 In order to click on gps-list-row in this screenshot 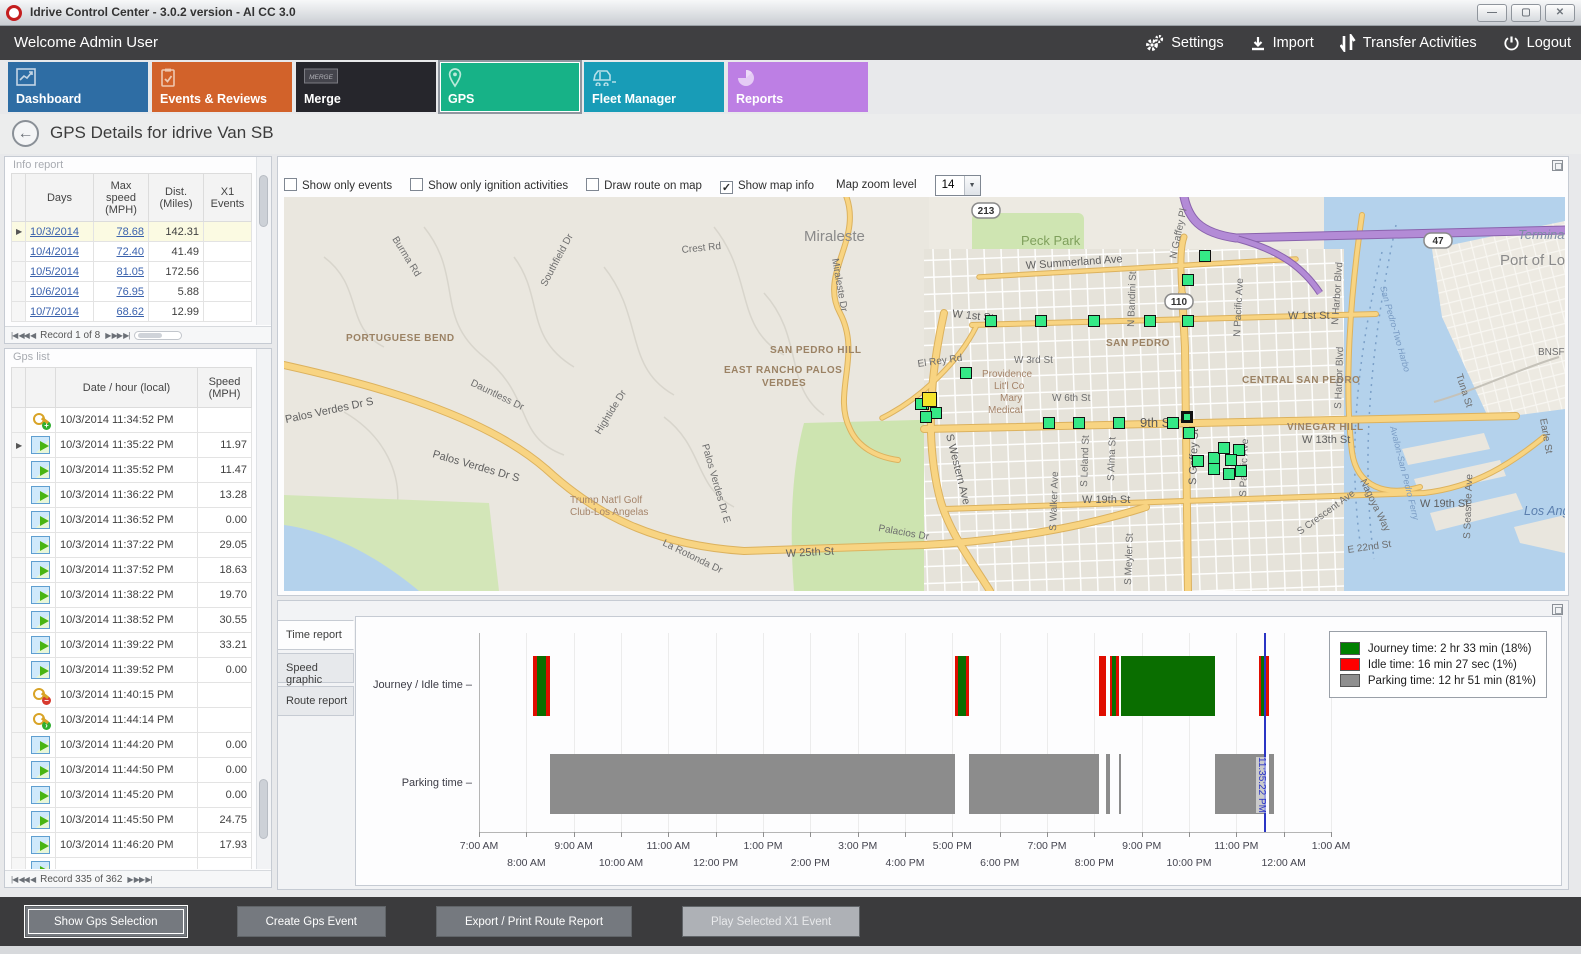, I will do `click(131, 863)`.